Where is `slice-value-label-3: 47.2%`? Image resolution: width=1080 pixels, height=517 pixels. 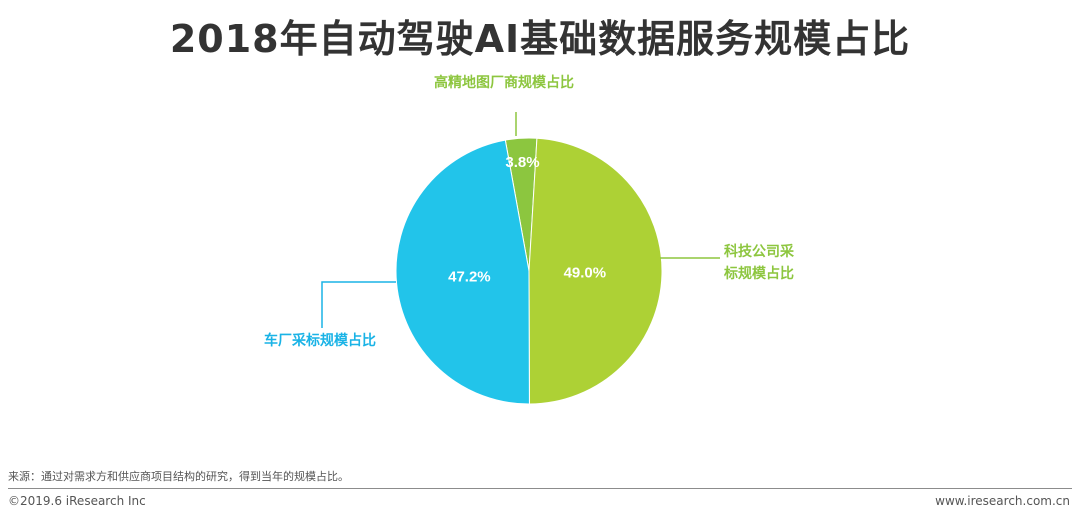 slice-value-label-3: 47.2% is located at coordinates (469, 276).